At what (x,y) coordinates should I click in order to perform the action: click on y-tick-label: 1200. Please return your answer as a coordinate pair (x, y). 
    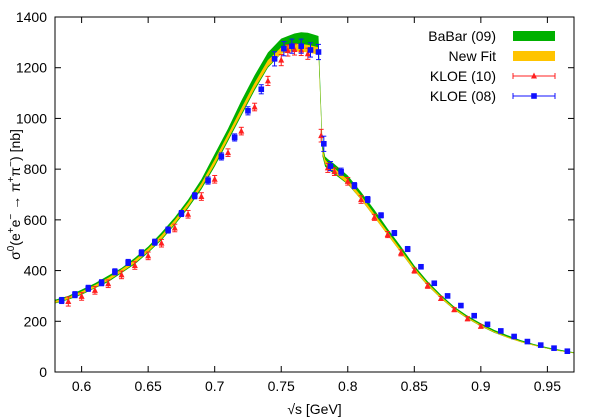
    Looking at the image, I should click on (31, 68).